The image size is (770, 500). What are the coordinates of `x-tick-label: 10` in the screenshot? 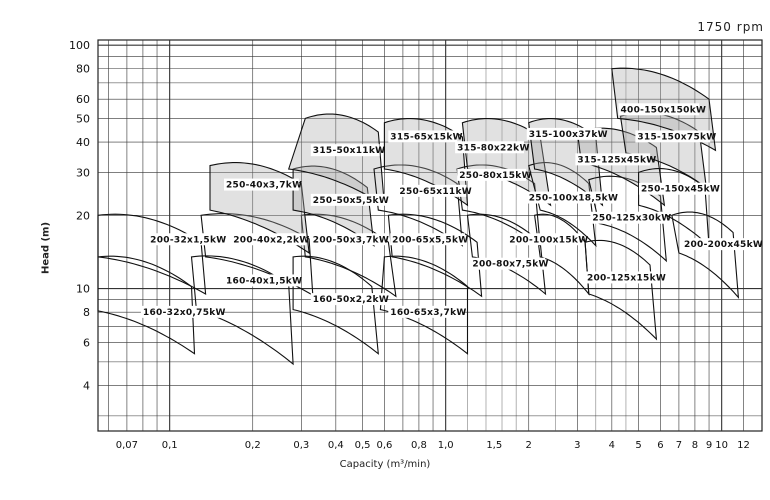 It's located at (721, 445).